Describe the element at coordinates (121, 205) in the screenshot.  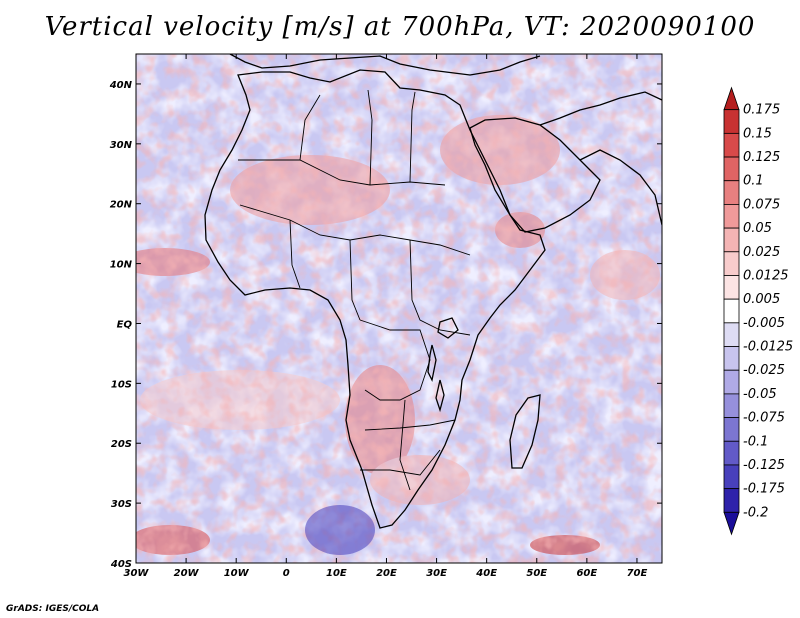
I see `lat-tick-label: 20N` at that location.